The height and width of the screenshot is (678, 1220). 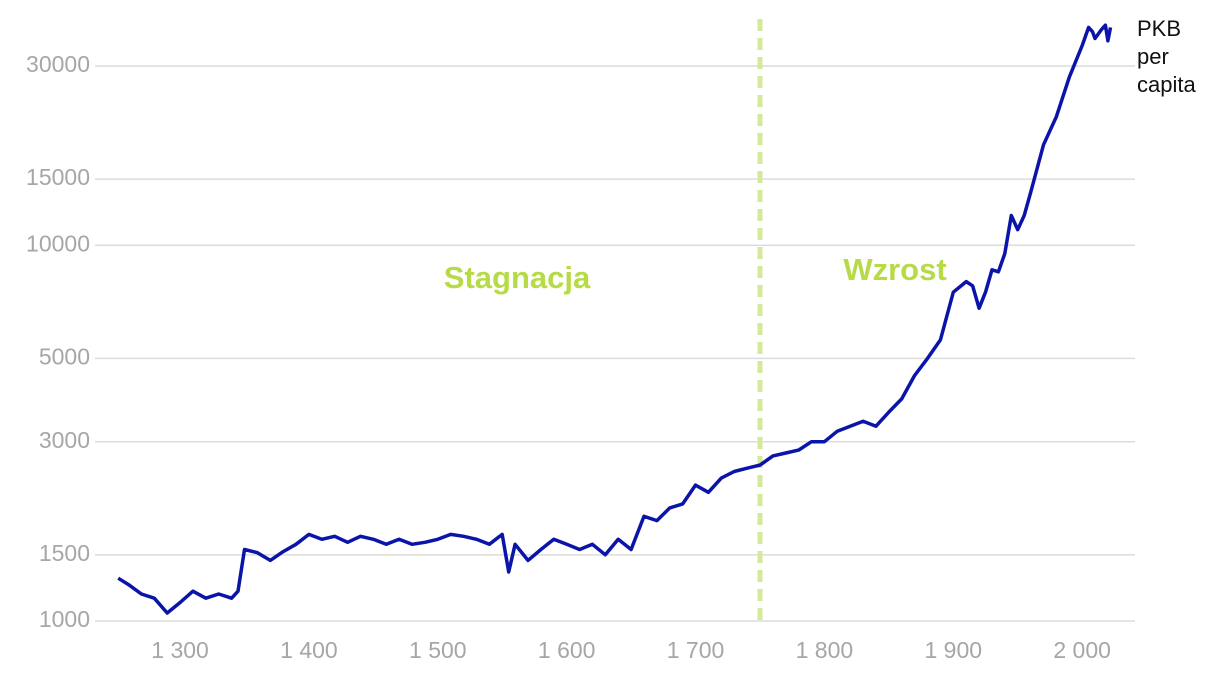 I want to click on annotation: Stagnacja, so click(x=517, y=277).